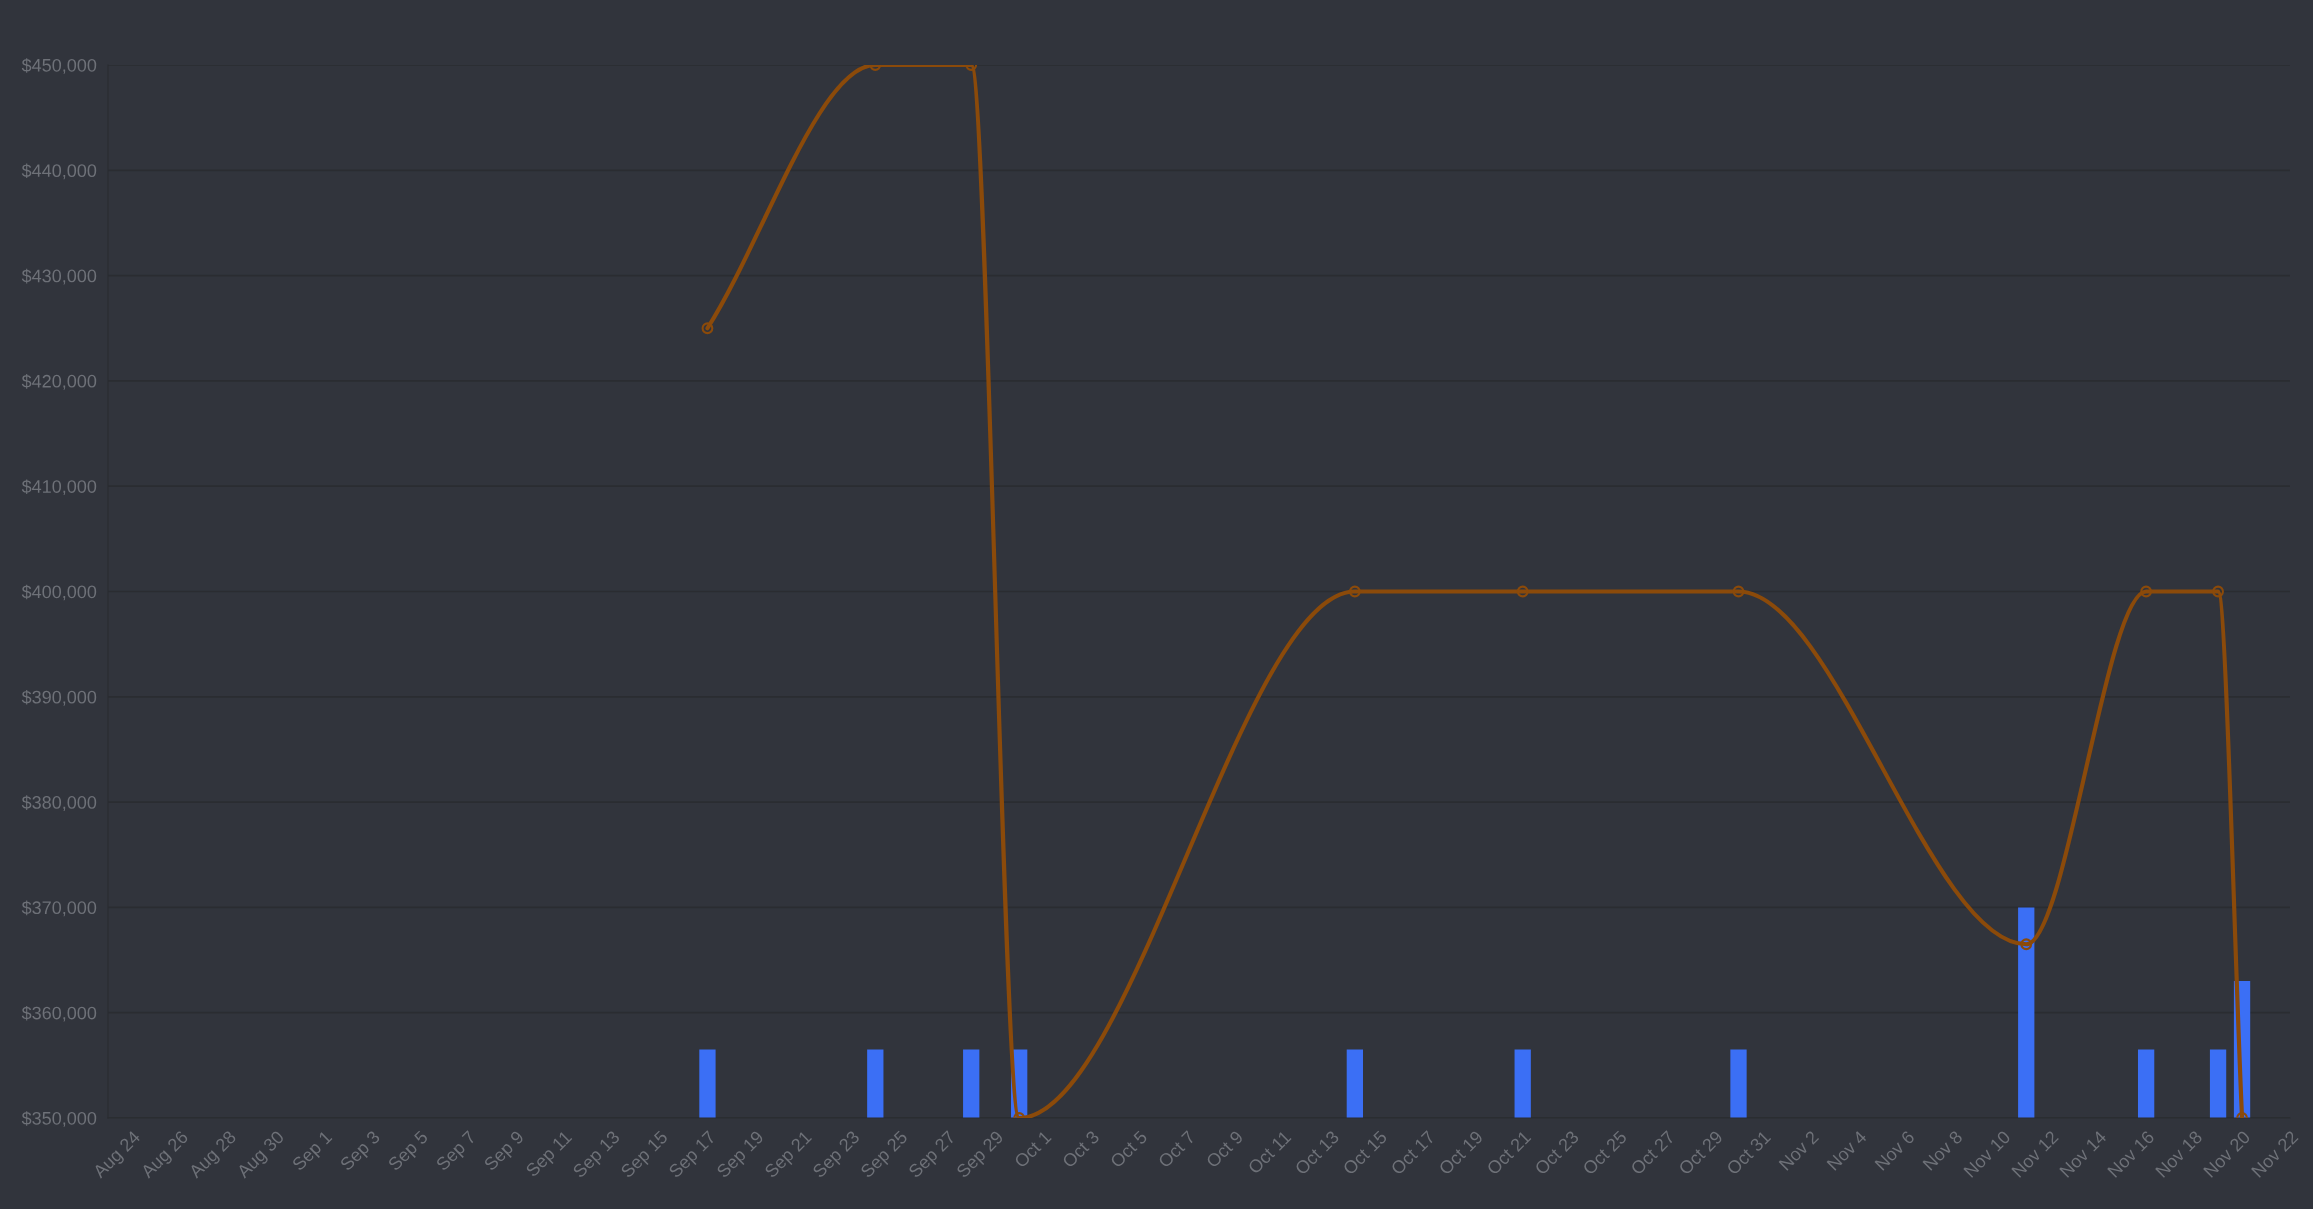 Image resolution: width=2313 pixels, height=1209 pixels. I want to click on x-tick-label: Nov 10, so click(1987, 1153).